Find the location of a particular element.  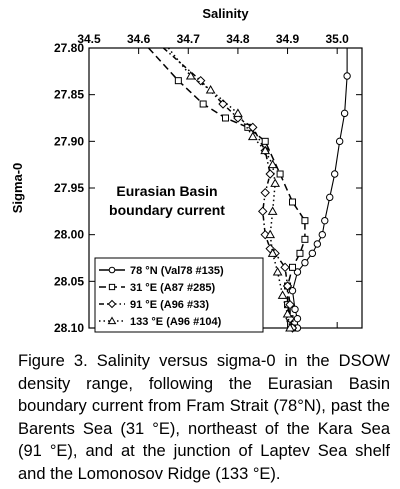

legend-label: 133 °E (A96 #104) is located at coordinates (176, 322).